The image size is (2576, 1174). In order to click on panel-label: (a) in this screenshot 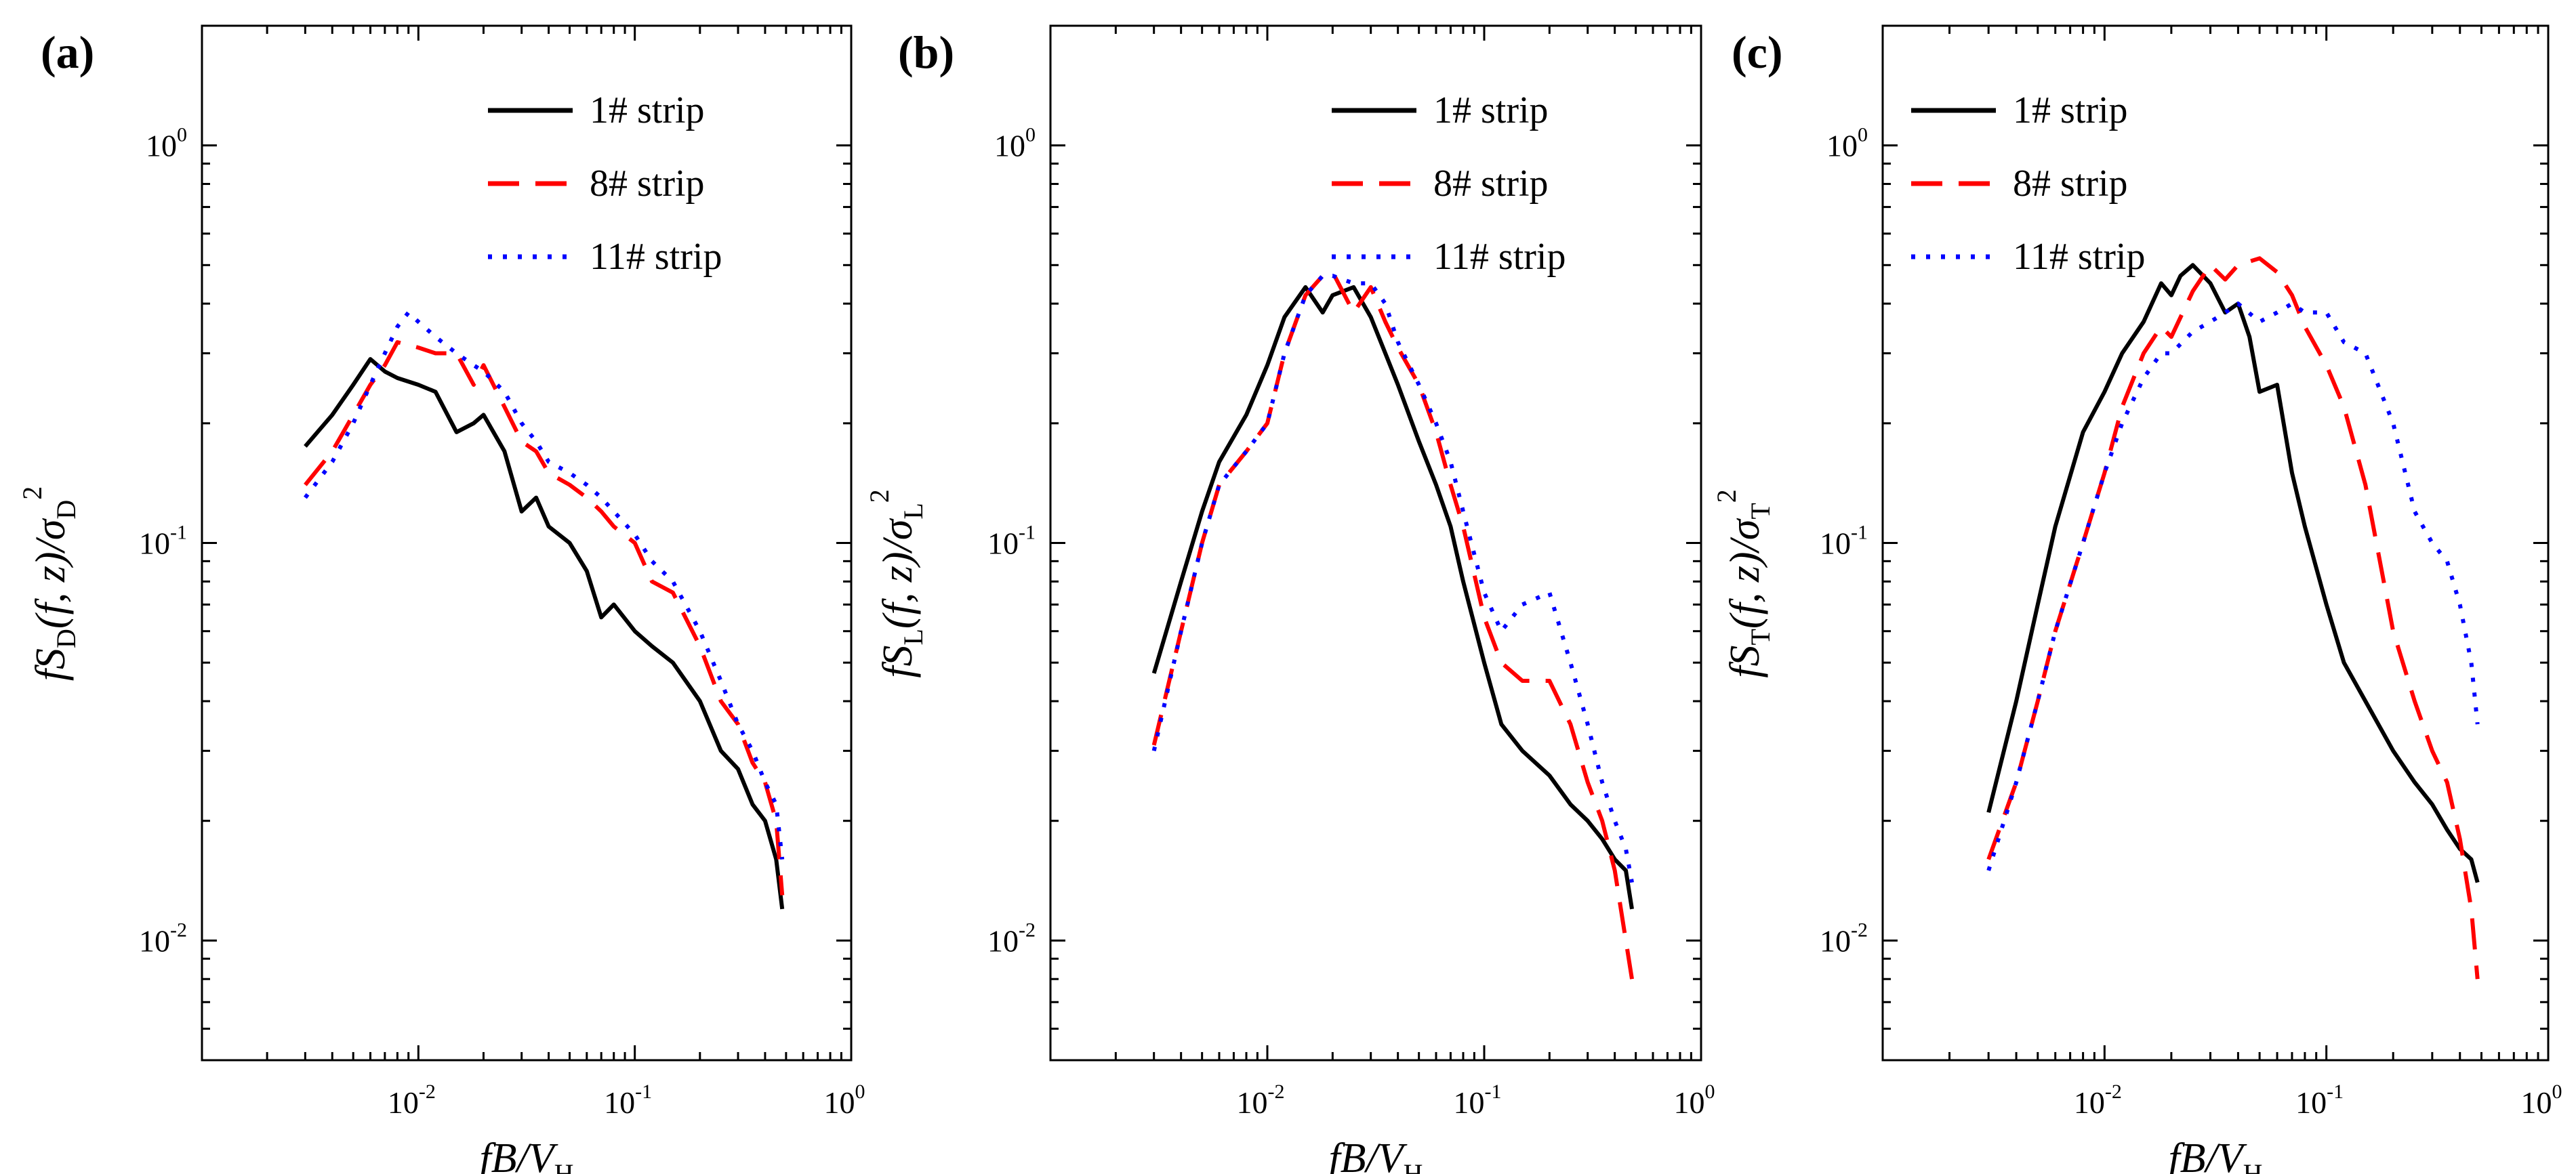, I will do `click(68, 52)`.